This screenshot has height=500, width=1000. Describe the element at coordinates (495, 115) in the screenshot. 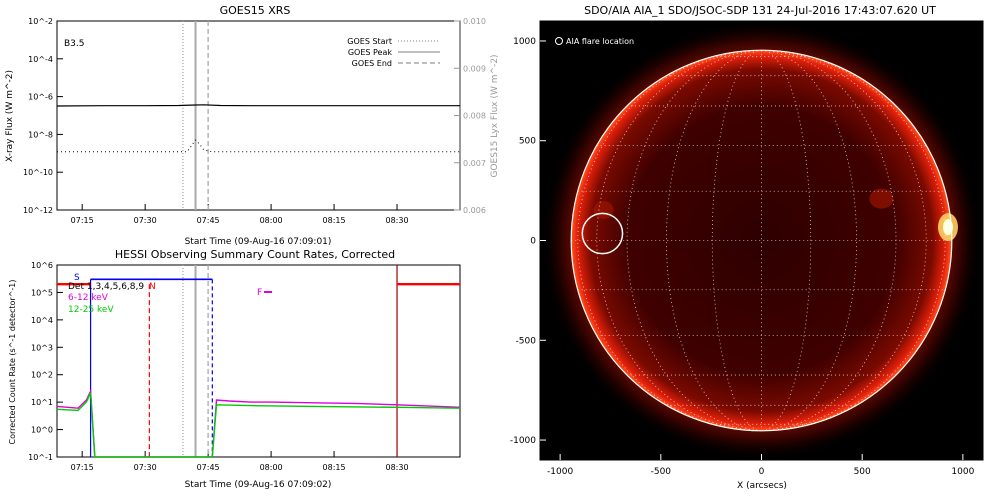

I see `goes-ylabel-right: GOES15 Lyx Flux (W m^-2)` at that location.